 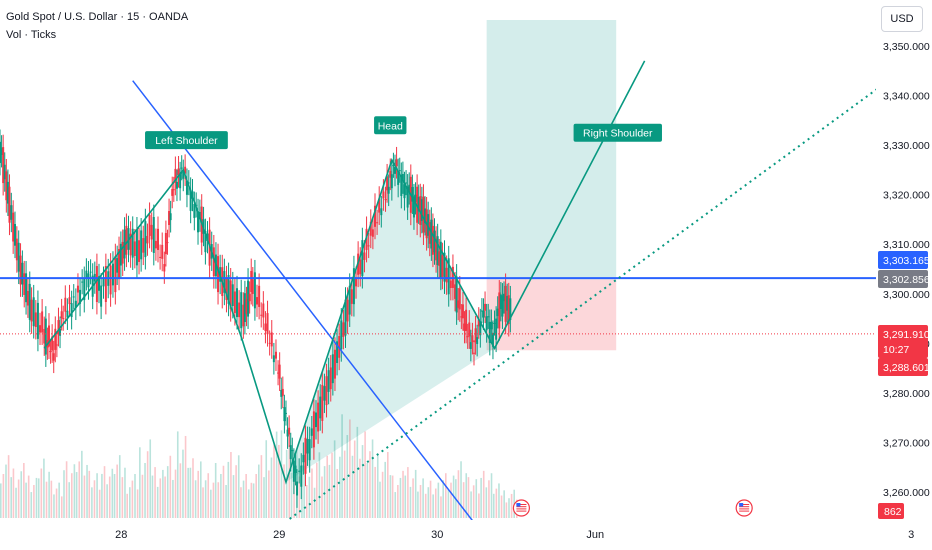 I want to click on time-axis-bg, so click(x=438, y=535).